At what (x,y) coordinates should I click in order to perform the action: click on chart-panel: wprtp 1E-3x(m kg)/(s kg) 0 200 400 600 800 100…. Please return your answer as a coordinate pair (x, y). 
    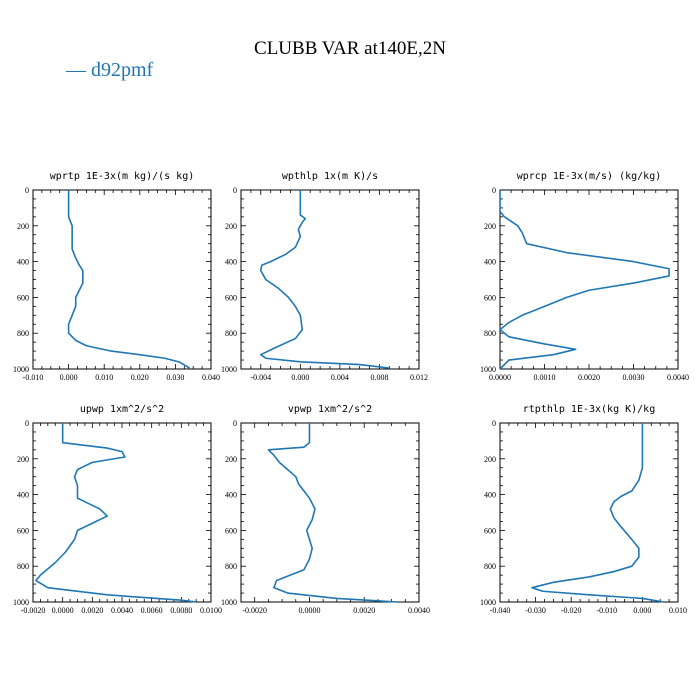
    Looking at the image, I should click on (116, 276).